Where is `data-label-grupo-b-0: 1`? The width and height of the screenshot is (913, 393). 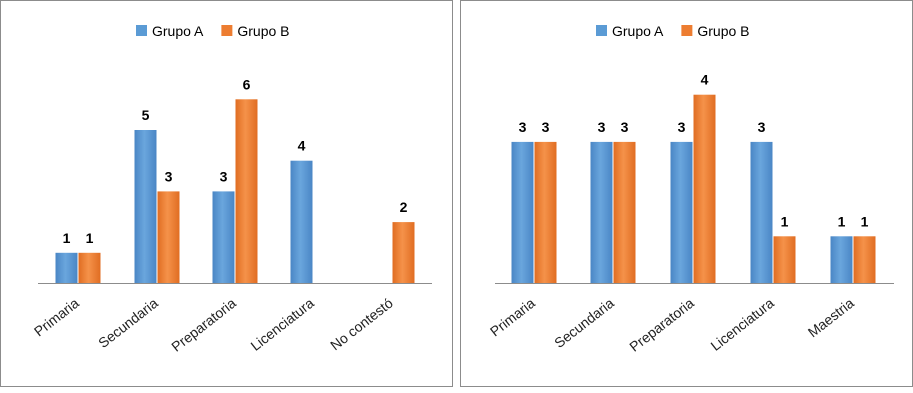 data-label-grupo-b-0: 1 is located at coordinates (90, 238).